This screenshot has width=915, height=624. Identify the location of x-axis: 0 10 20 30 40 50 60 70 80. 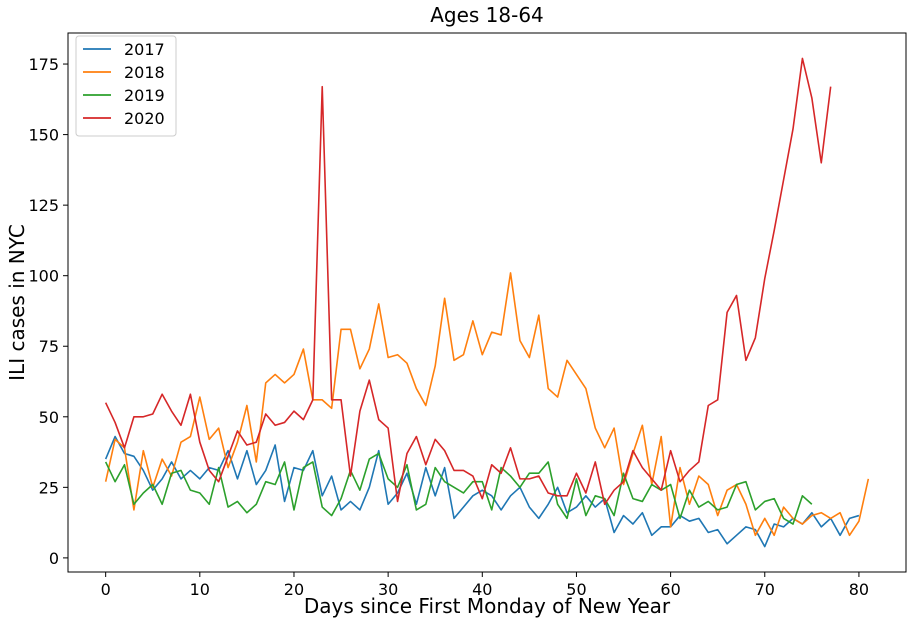
(485, 585).